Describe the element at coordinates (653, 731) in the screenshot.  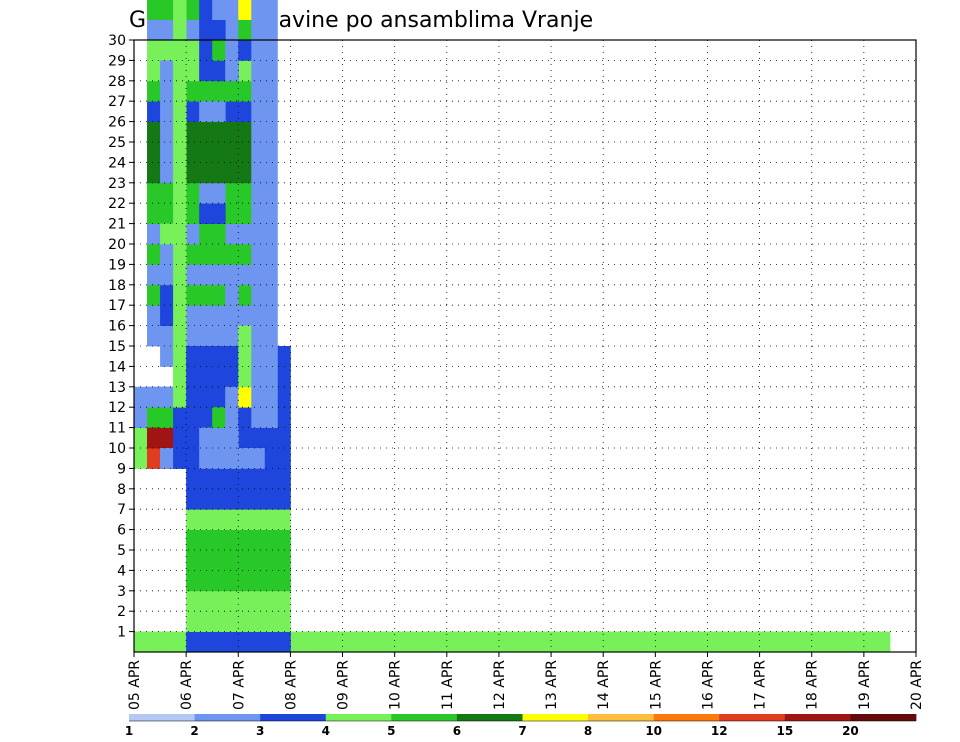
I see `colorbar-label: 10` at that location.